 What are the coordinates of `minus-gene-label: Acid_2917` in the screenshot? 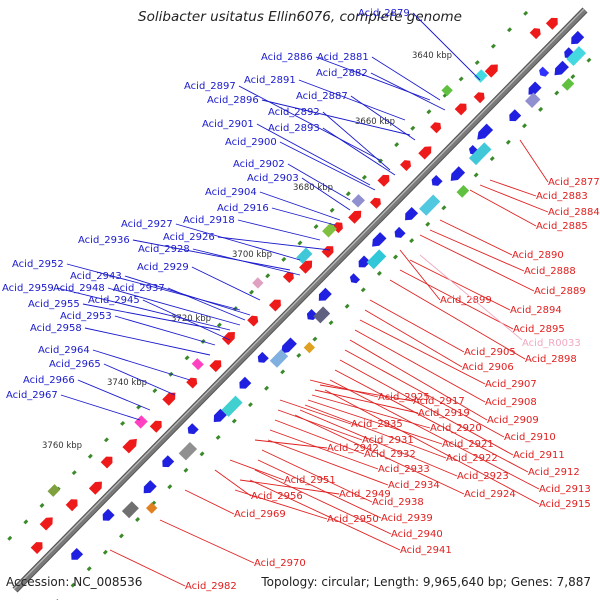 It's located at (439, 401).